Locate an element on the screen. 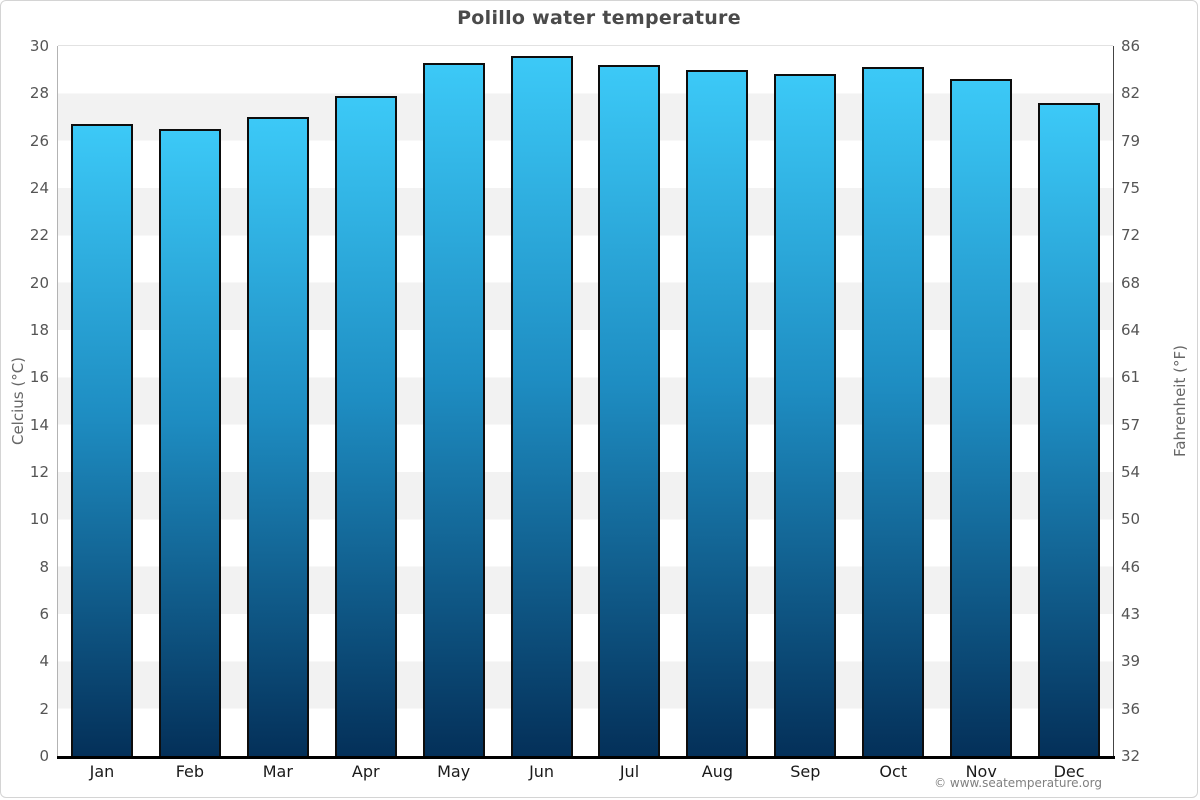 Image resolution: width=1200 pixels, height=800 pixels. bar-slot-feb is located at coordinates (190, 401).